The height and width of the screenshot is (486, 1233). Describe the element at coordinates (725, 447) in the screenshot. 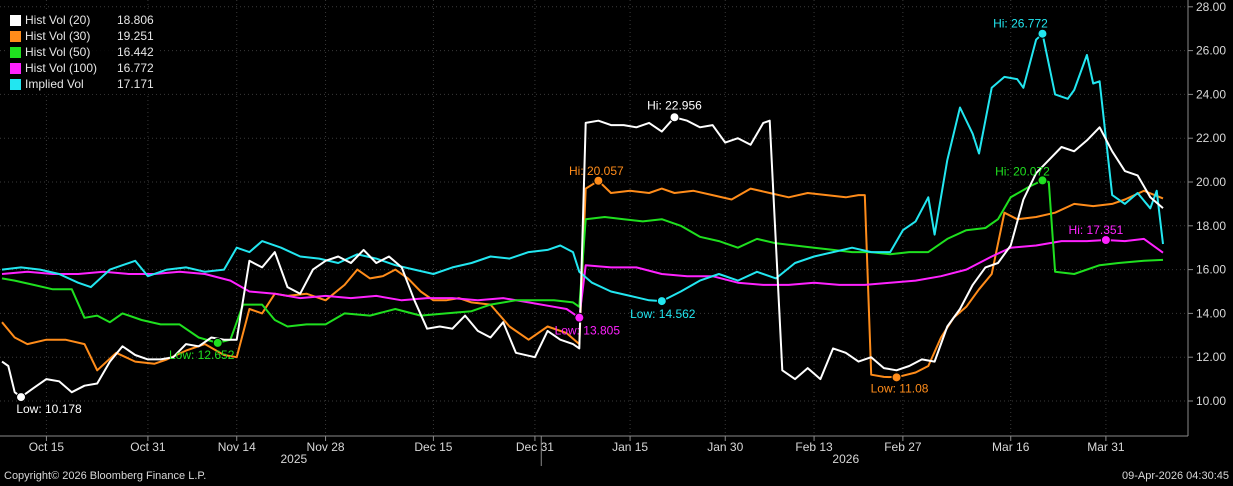

I see `x-tick-label: Jan 30` at that location.